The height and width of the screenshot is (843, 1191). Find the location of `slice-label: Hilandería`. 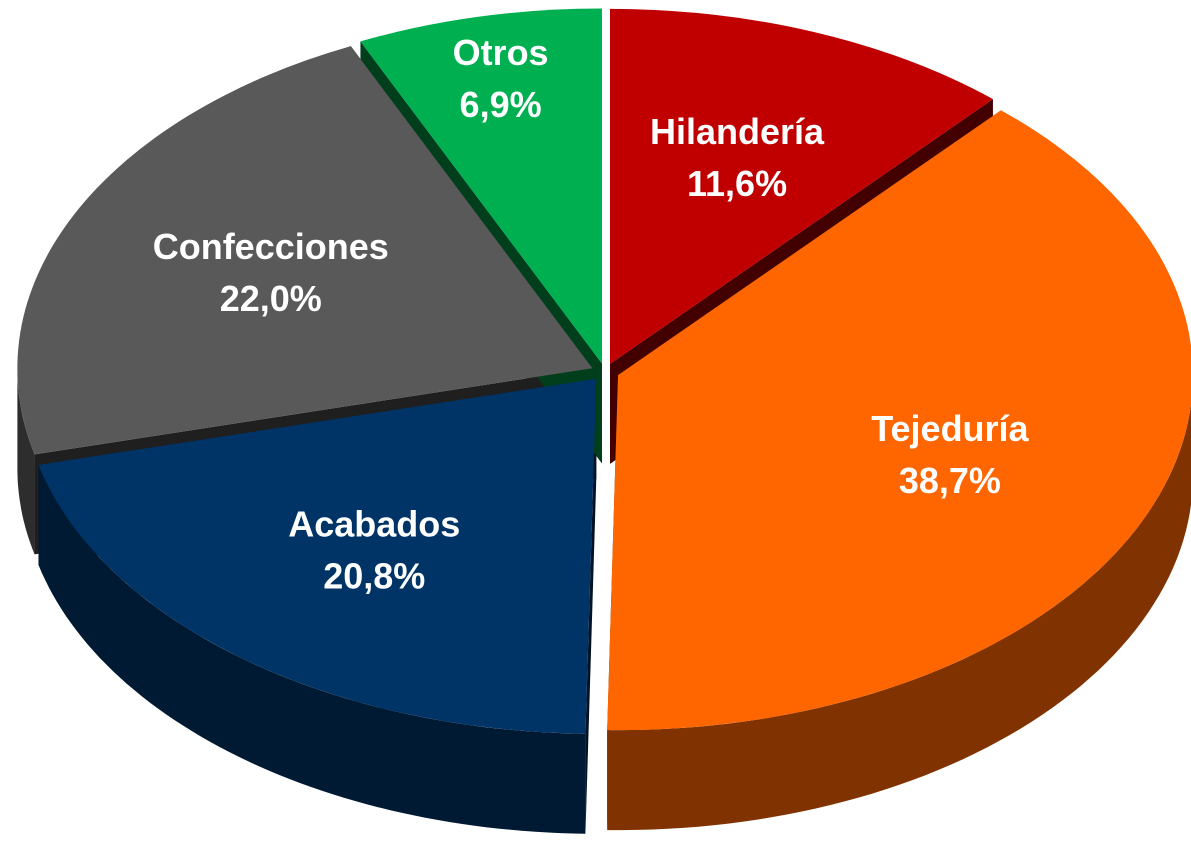

slice-label: Hilandería is located at coordinates (737, 131).